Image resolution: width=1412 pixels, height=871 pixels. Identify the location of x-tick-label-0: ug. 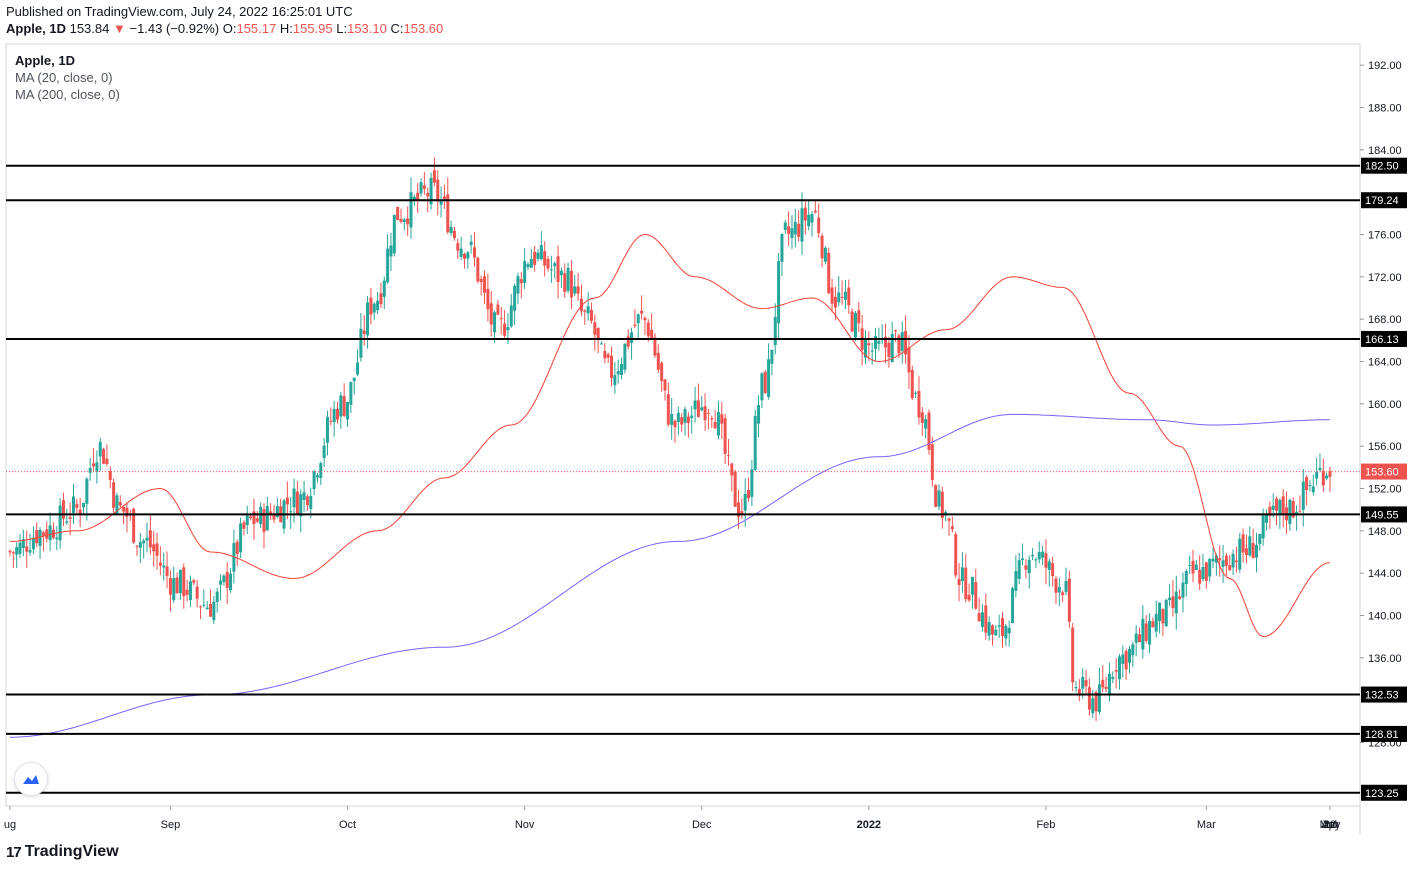
(10, 825).